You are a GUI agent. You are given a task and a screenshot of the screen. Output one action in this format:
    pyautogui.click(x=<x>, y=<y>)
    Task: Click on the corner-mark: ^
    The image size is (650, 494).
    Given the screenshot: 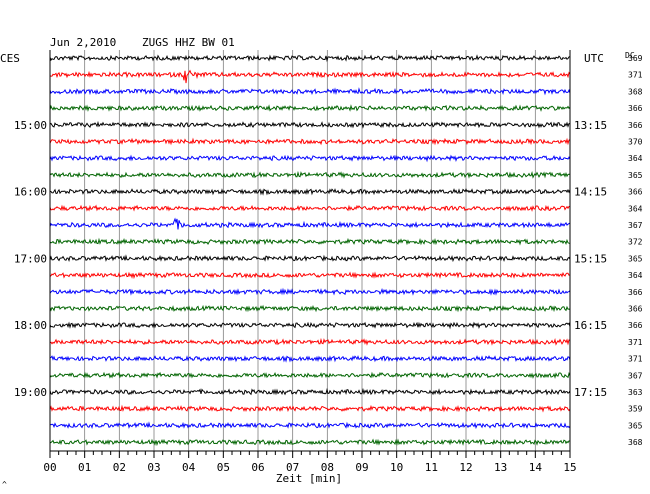 What is the action you would take?
    pyautogui.click(x=4, y=484)
    